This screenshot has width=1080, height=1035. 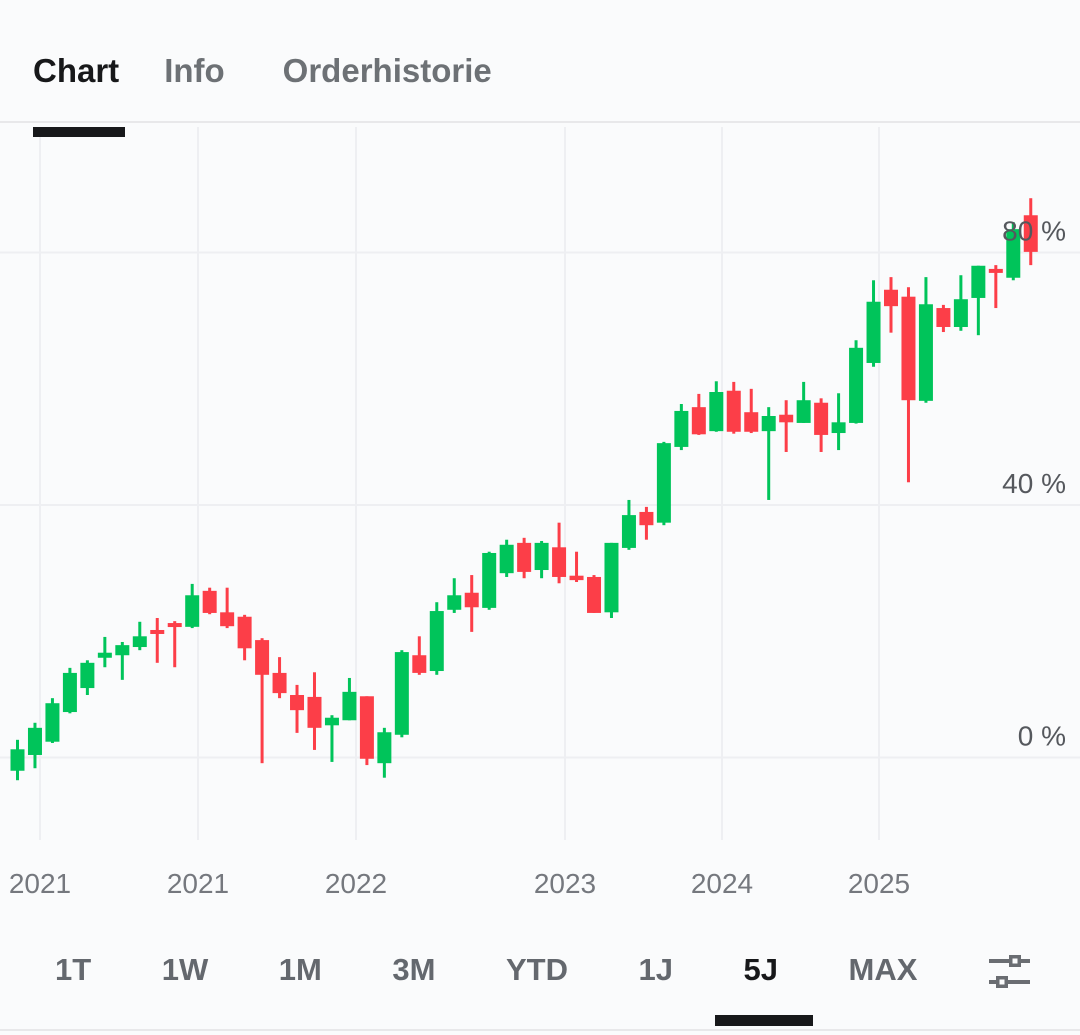 What do you see at coordinates (1042, 736) in the screenshot?
I see `y-axis-label: 0 %` at bounding box center [1042, 736].